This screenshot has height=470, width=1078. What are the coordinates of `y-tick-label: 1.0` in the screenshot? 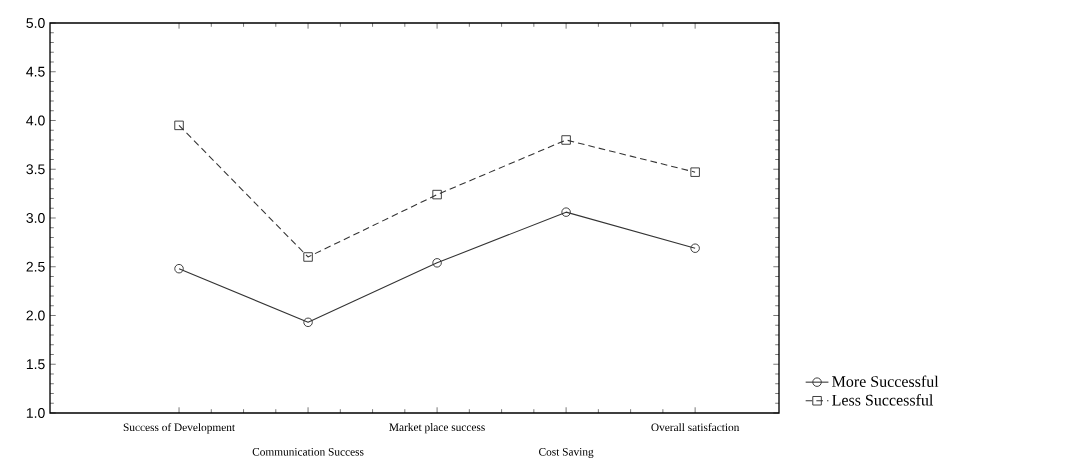 It's located at (35, 413).